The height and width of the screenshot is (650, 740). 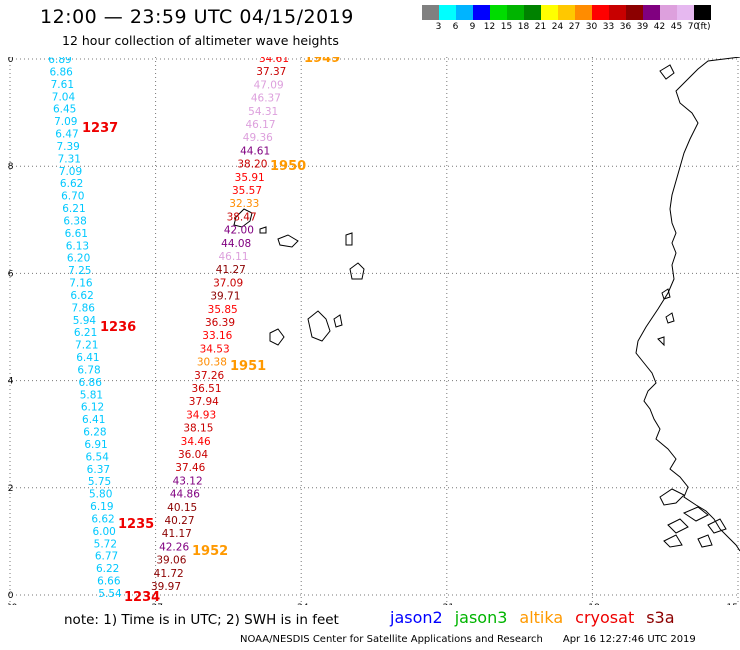 What do you see at coordinates (85, 321) in the screenshot?
I see `swh-value: 5.94` at bounding box center [85, 321].